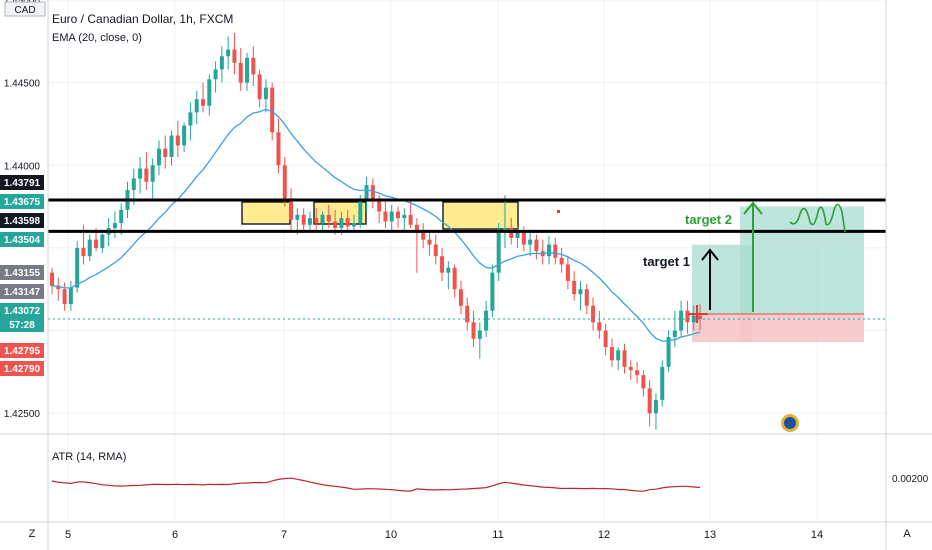 Image resolution: width=932 pixels, height=550 pixels. I want to click on x-tick-label: 10, so click(391, 535).